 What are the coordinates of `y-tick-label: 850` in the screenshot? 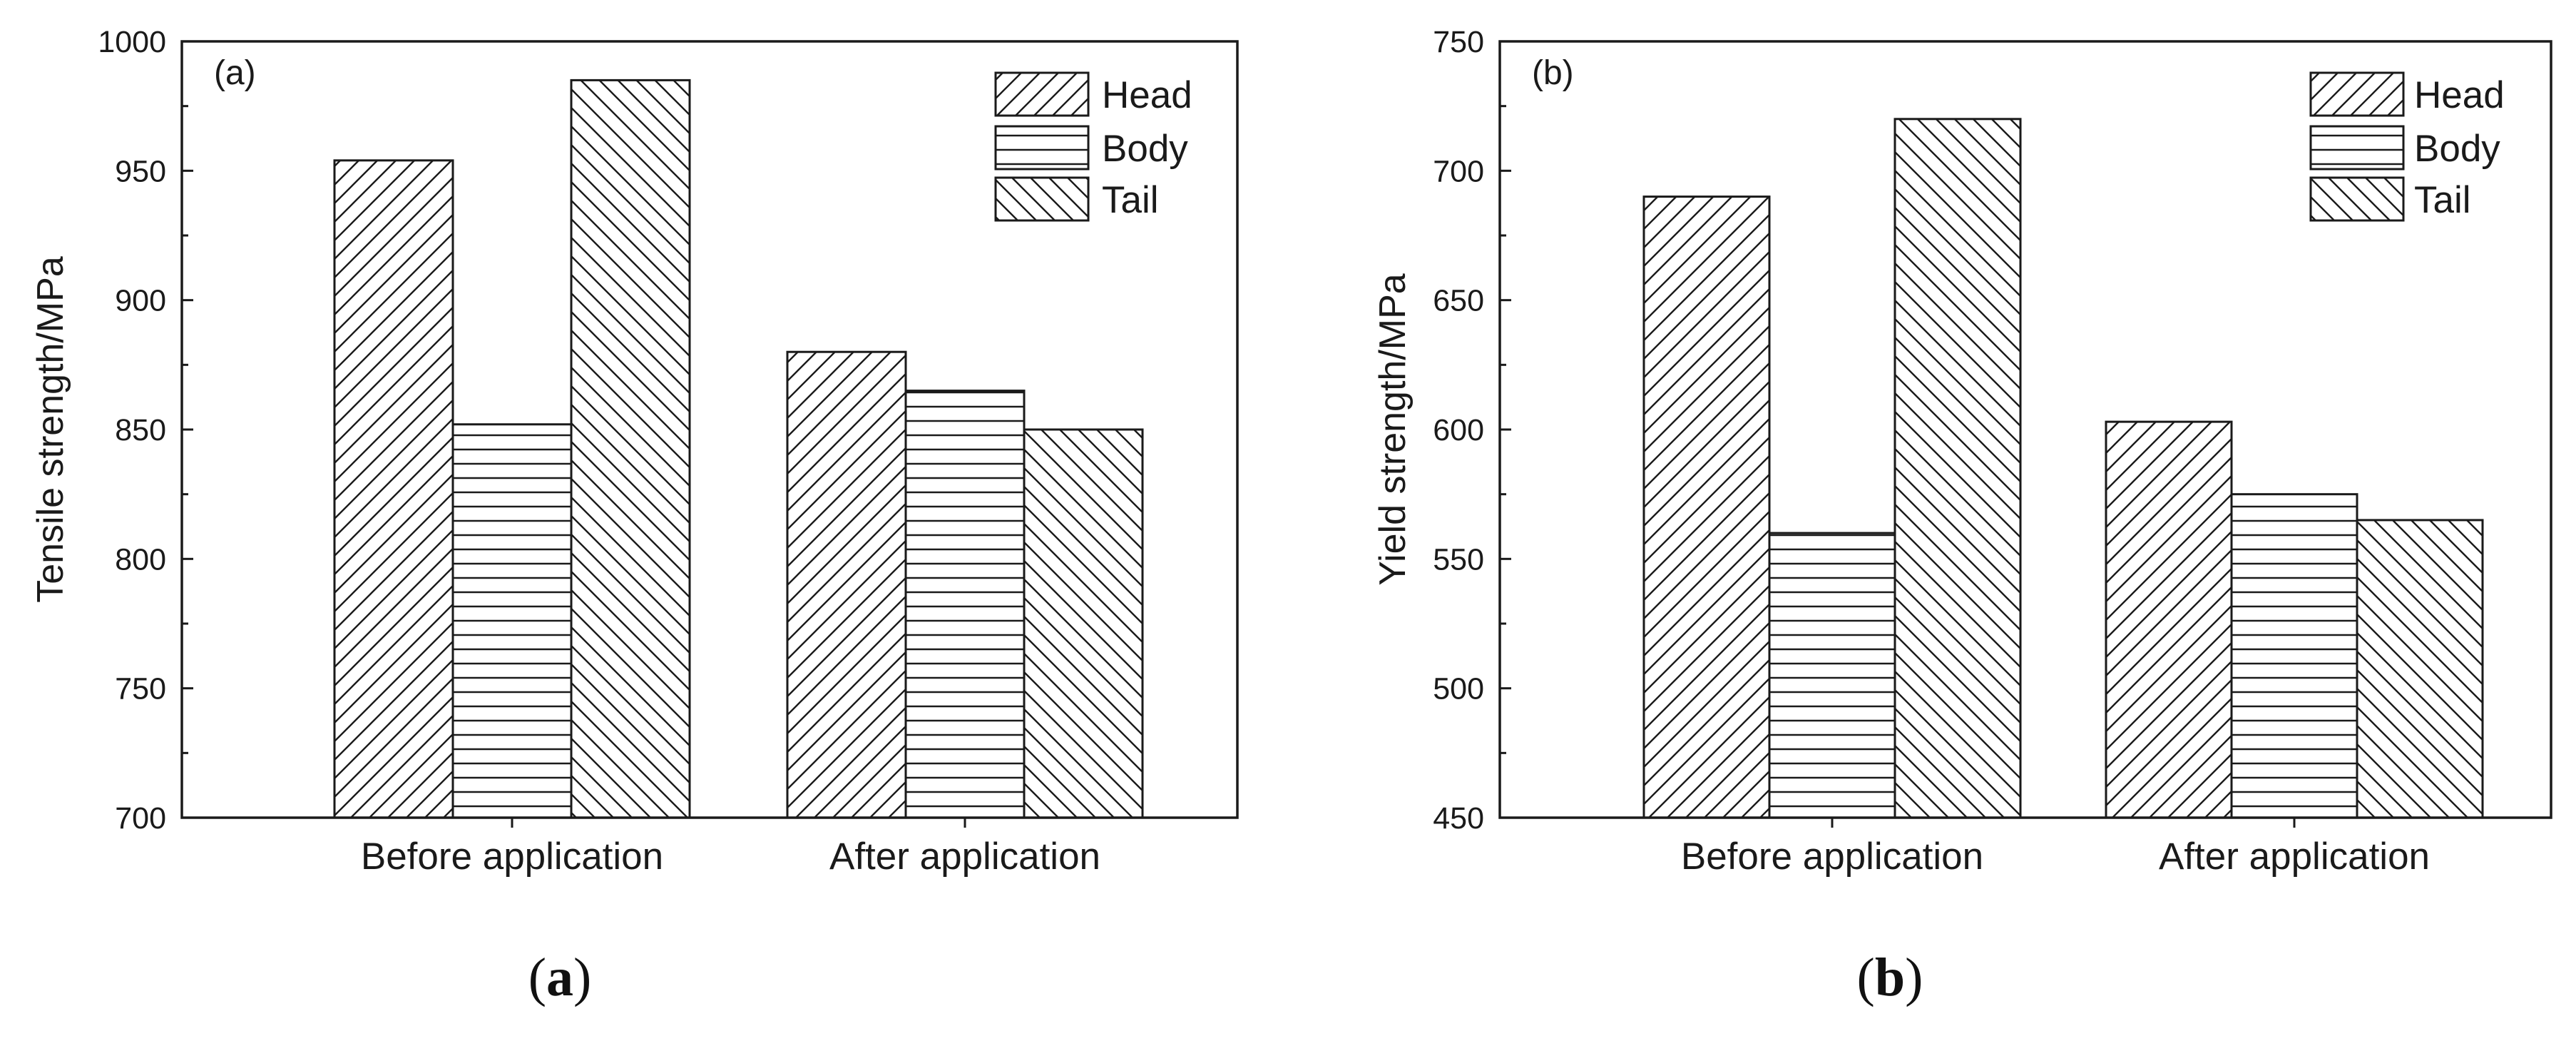 It's located at (140, 430).